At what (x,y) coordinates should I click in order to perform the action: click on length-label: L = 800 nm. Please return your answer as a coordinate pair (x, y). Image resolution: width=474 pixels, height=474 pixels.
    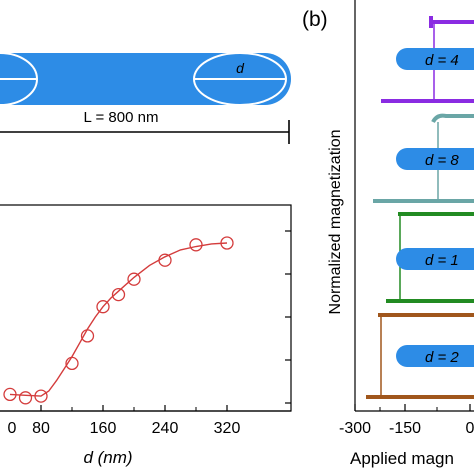
    Looking at the image, I should click on (121, 117).